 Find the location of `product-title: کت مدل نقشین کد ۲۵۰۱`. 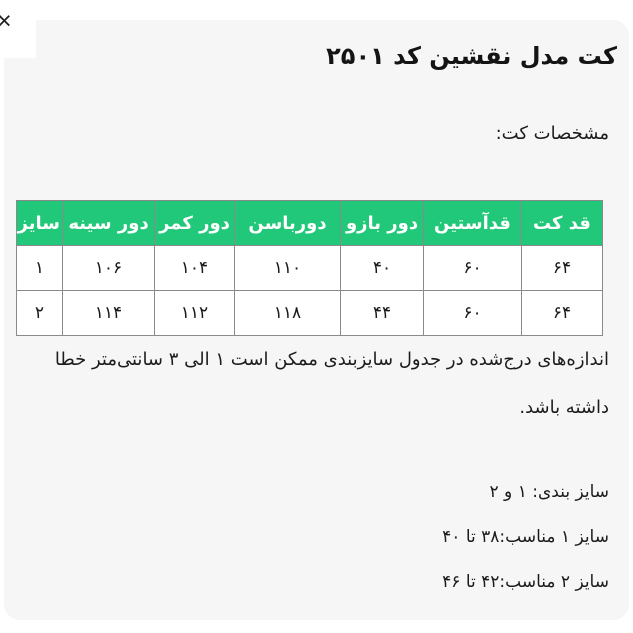

product-title: کت مدل نقشین کد ۲۵۰۱ is located at coordinates (471, 56).